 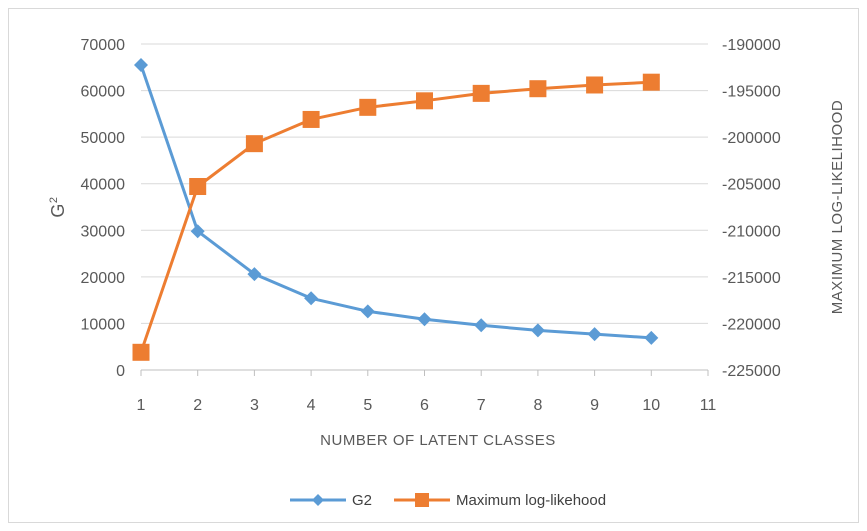 What do you see at coordinates (103, 231) in the screenshot?
I see `left-y-tick-label: 30000` at bounding box center [103, 231].